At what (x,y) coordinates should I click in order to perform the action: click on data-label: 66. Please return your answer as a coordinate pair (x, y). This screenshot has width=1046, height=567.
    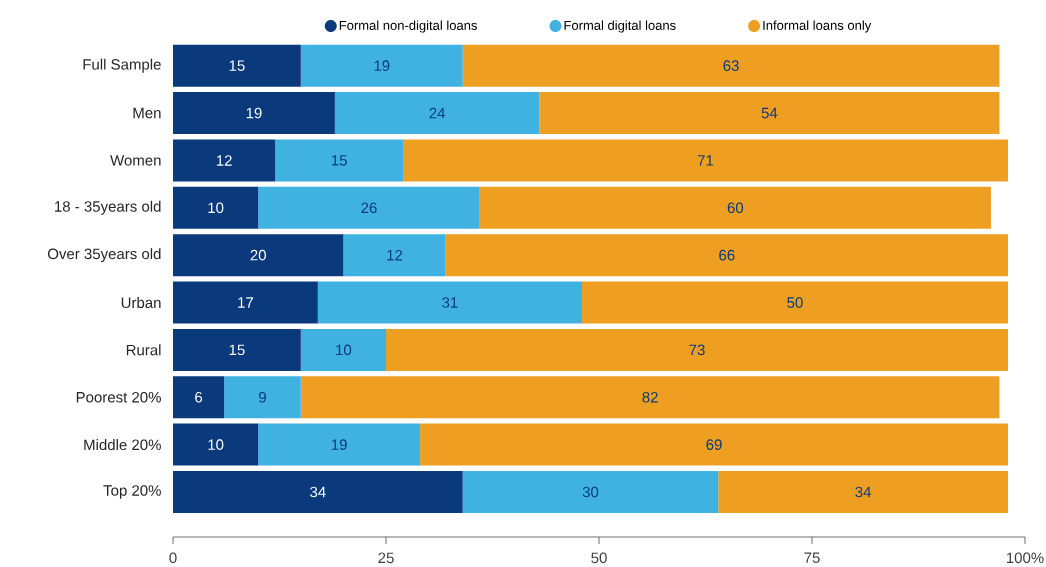
    Looking at the image, I should click on (727, 255).